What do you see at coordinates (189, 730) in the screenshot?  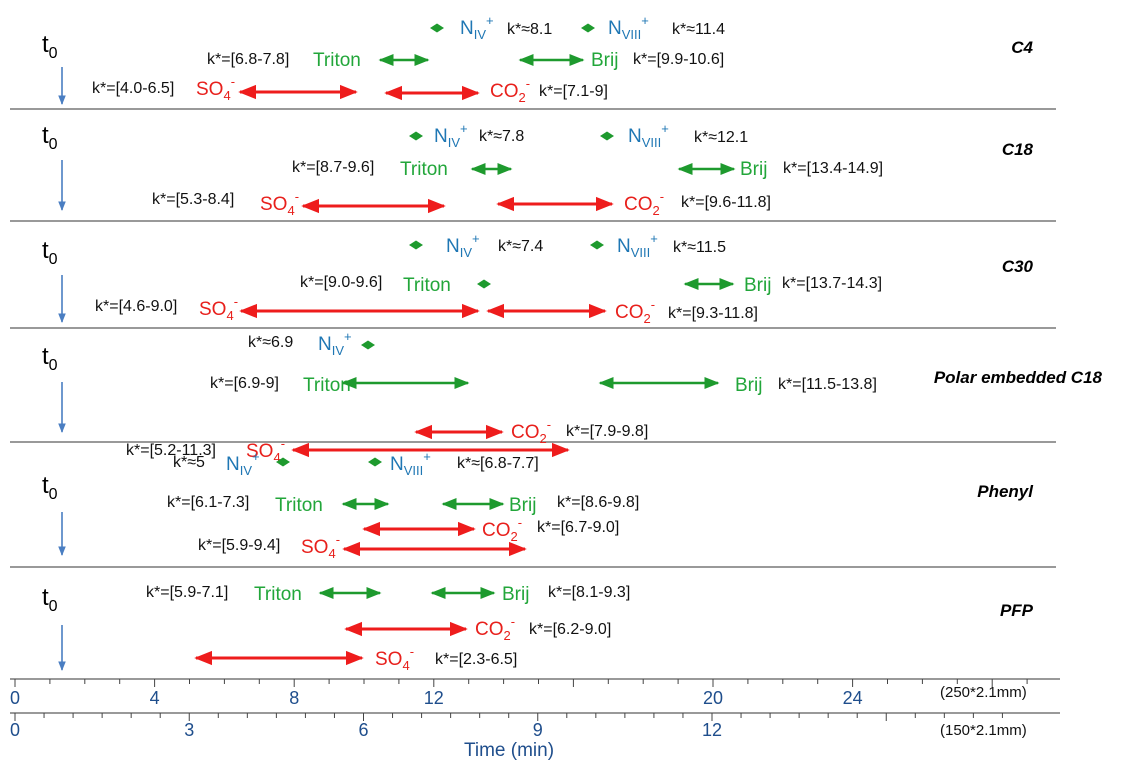 I see `axis-tick-label: 3` at bounding box center [189, 730].